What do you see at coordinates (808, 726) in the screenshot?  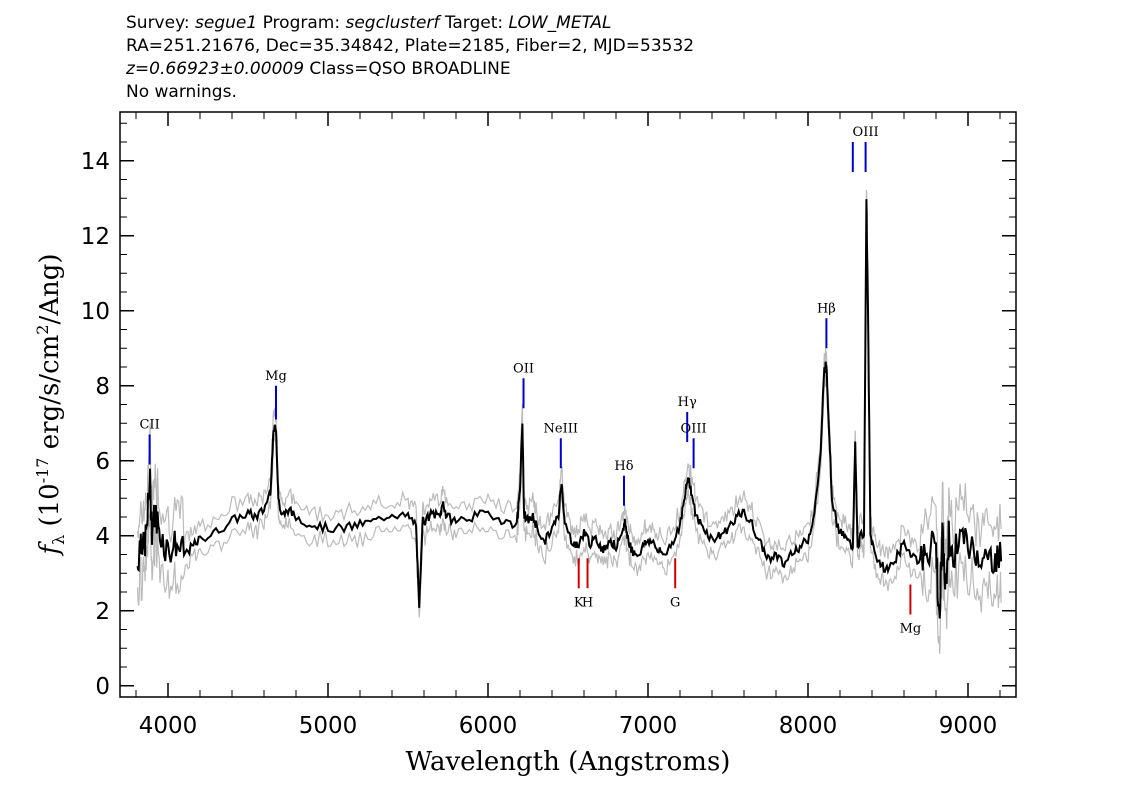 I see `x-tick-label-4: 8000` at bounding box center [808, 726].